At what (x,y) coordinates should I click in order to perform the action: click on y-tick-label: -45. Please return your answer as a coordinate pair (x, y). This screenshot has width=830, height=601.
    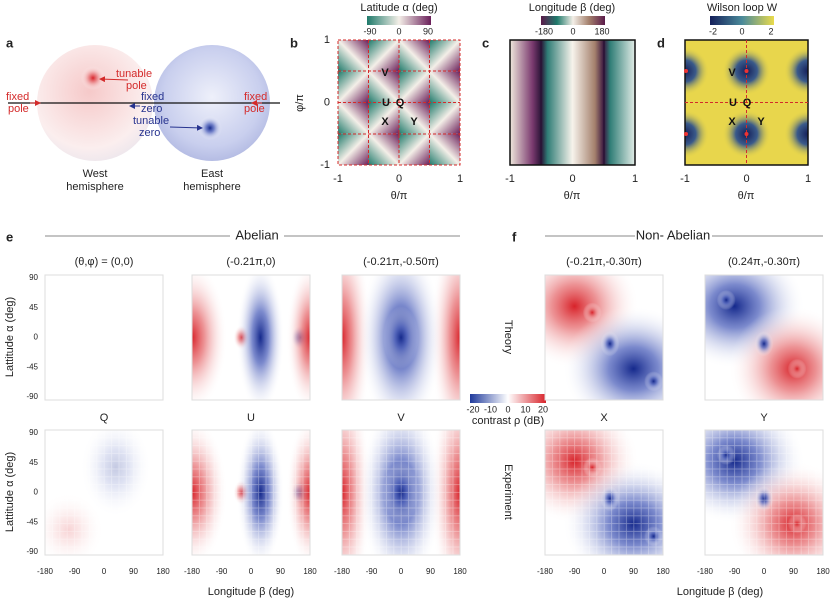
    Looking at the image, I should click on (32, 366).